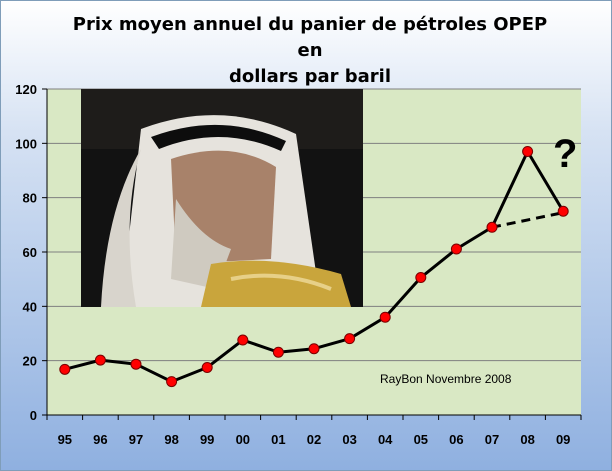  Describe the element at coordinates (314, 430) in the screenshot. I see `x-axis: 95 96 97 98 99 00 01 02 03 04 05 06 07 08 09` at that location.